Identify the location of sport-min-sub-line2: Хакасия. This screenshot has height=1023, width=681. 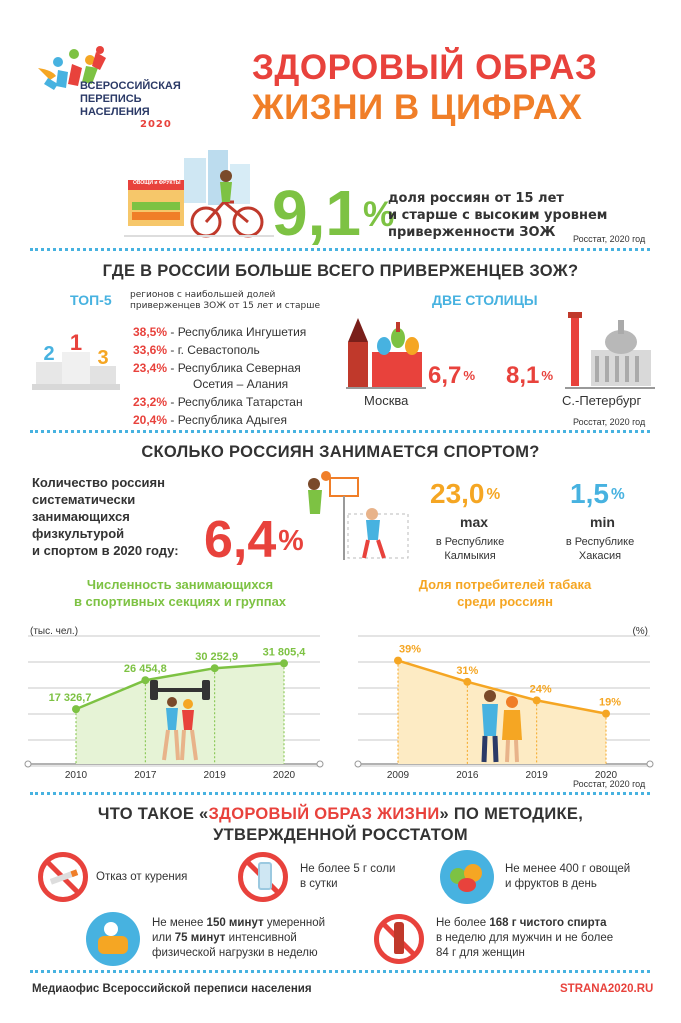
(600, 556).